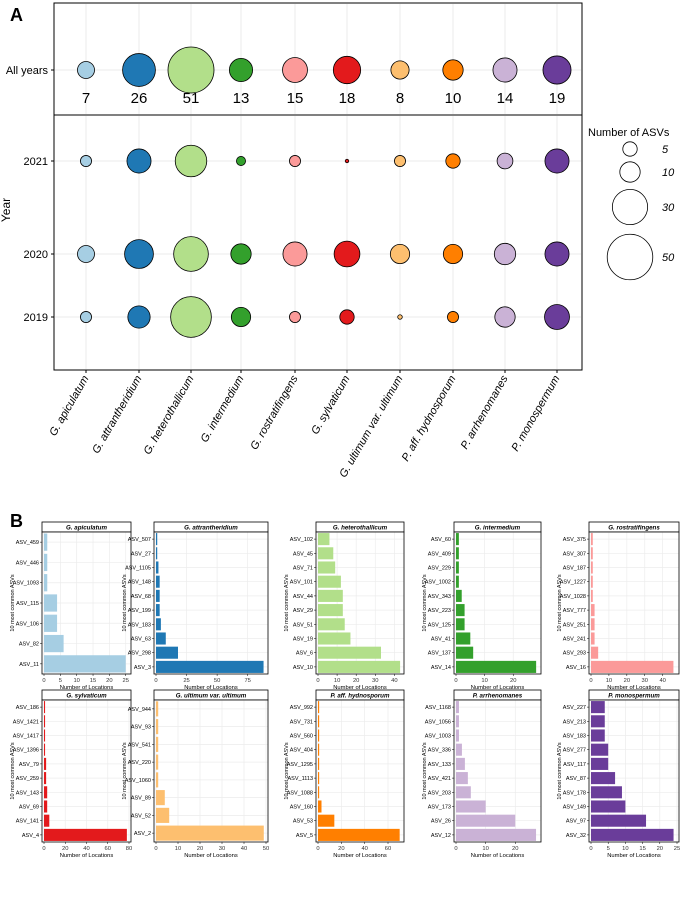 The width and height of the screenshot is (685, 903). What do you see at coordinates (438, 722) in the screenshot?
I see `asv-label: ASV_1056` at bounding box center [438, 722].